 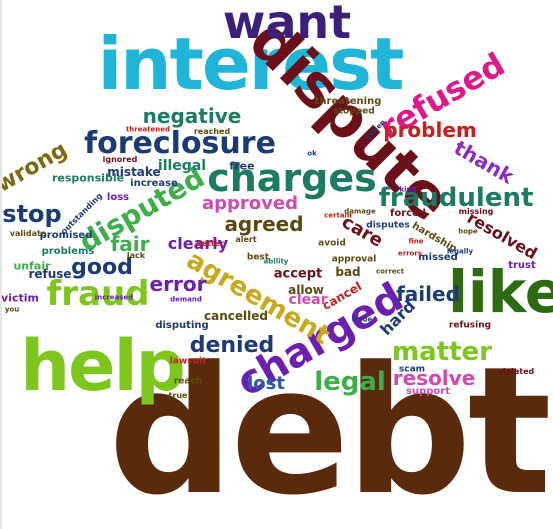 What do you see at coordinates (338, 215) in the screenshot?
I see `word-certain: certain` at bounding box center [338, 215].